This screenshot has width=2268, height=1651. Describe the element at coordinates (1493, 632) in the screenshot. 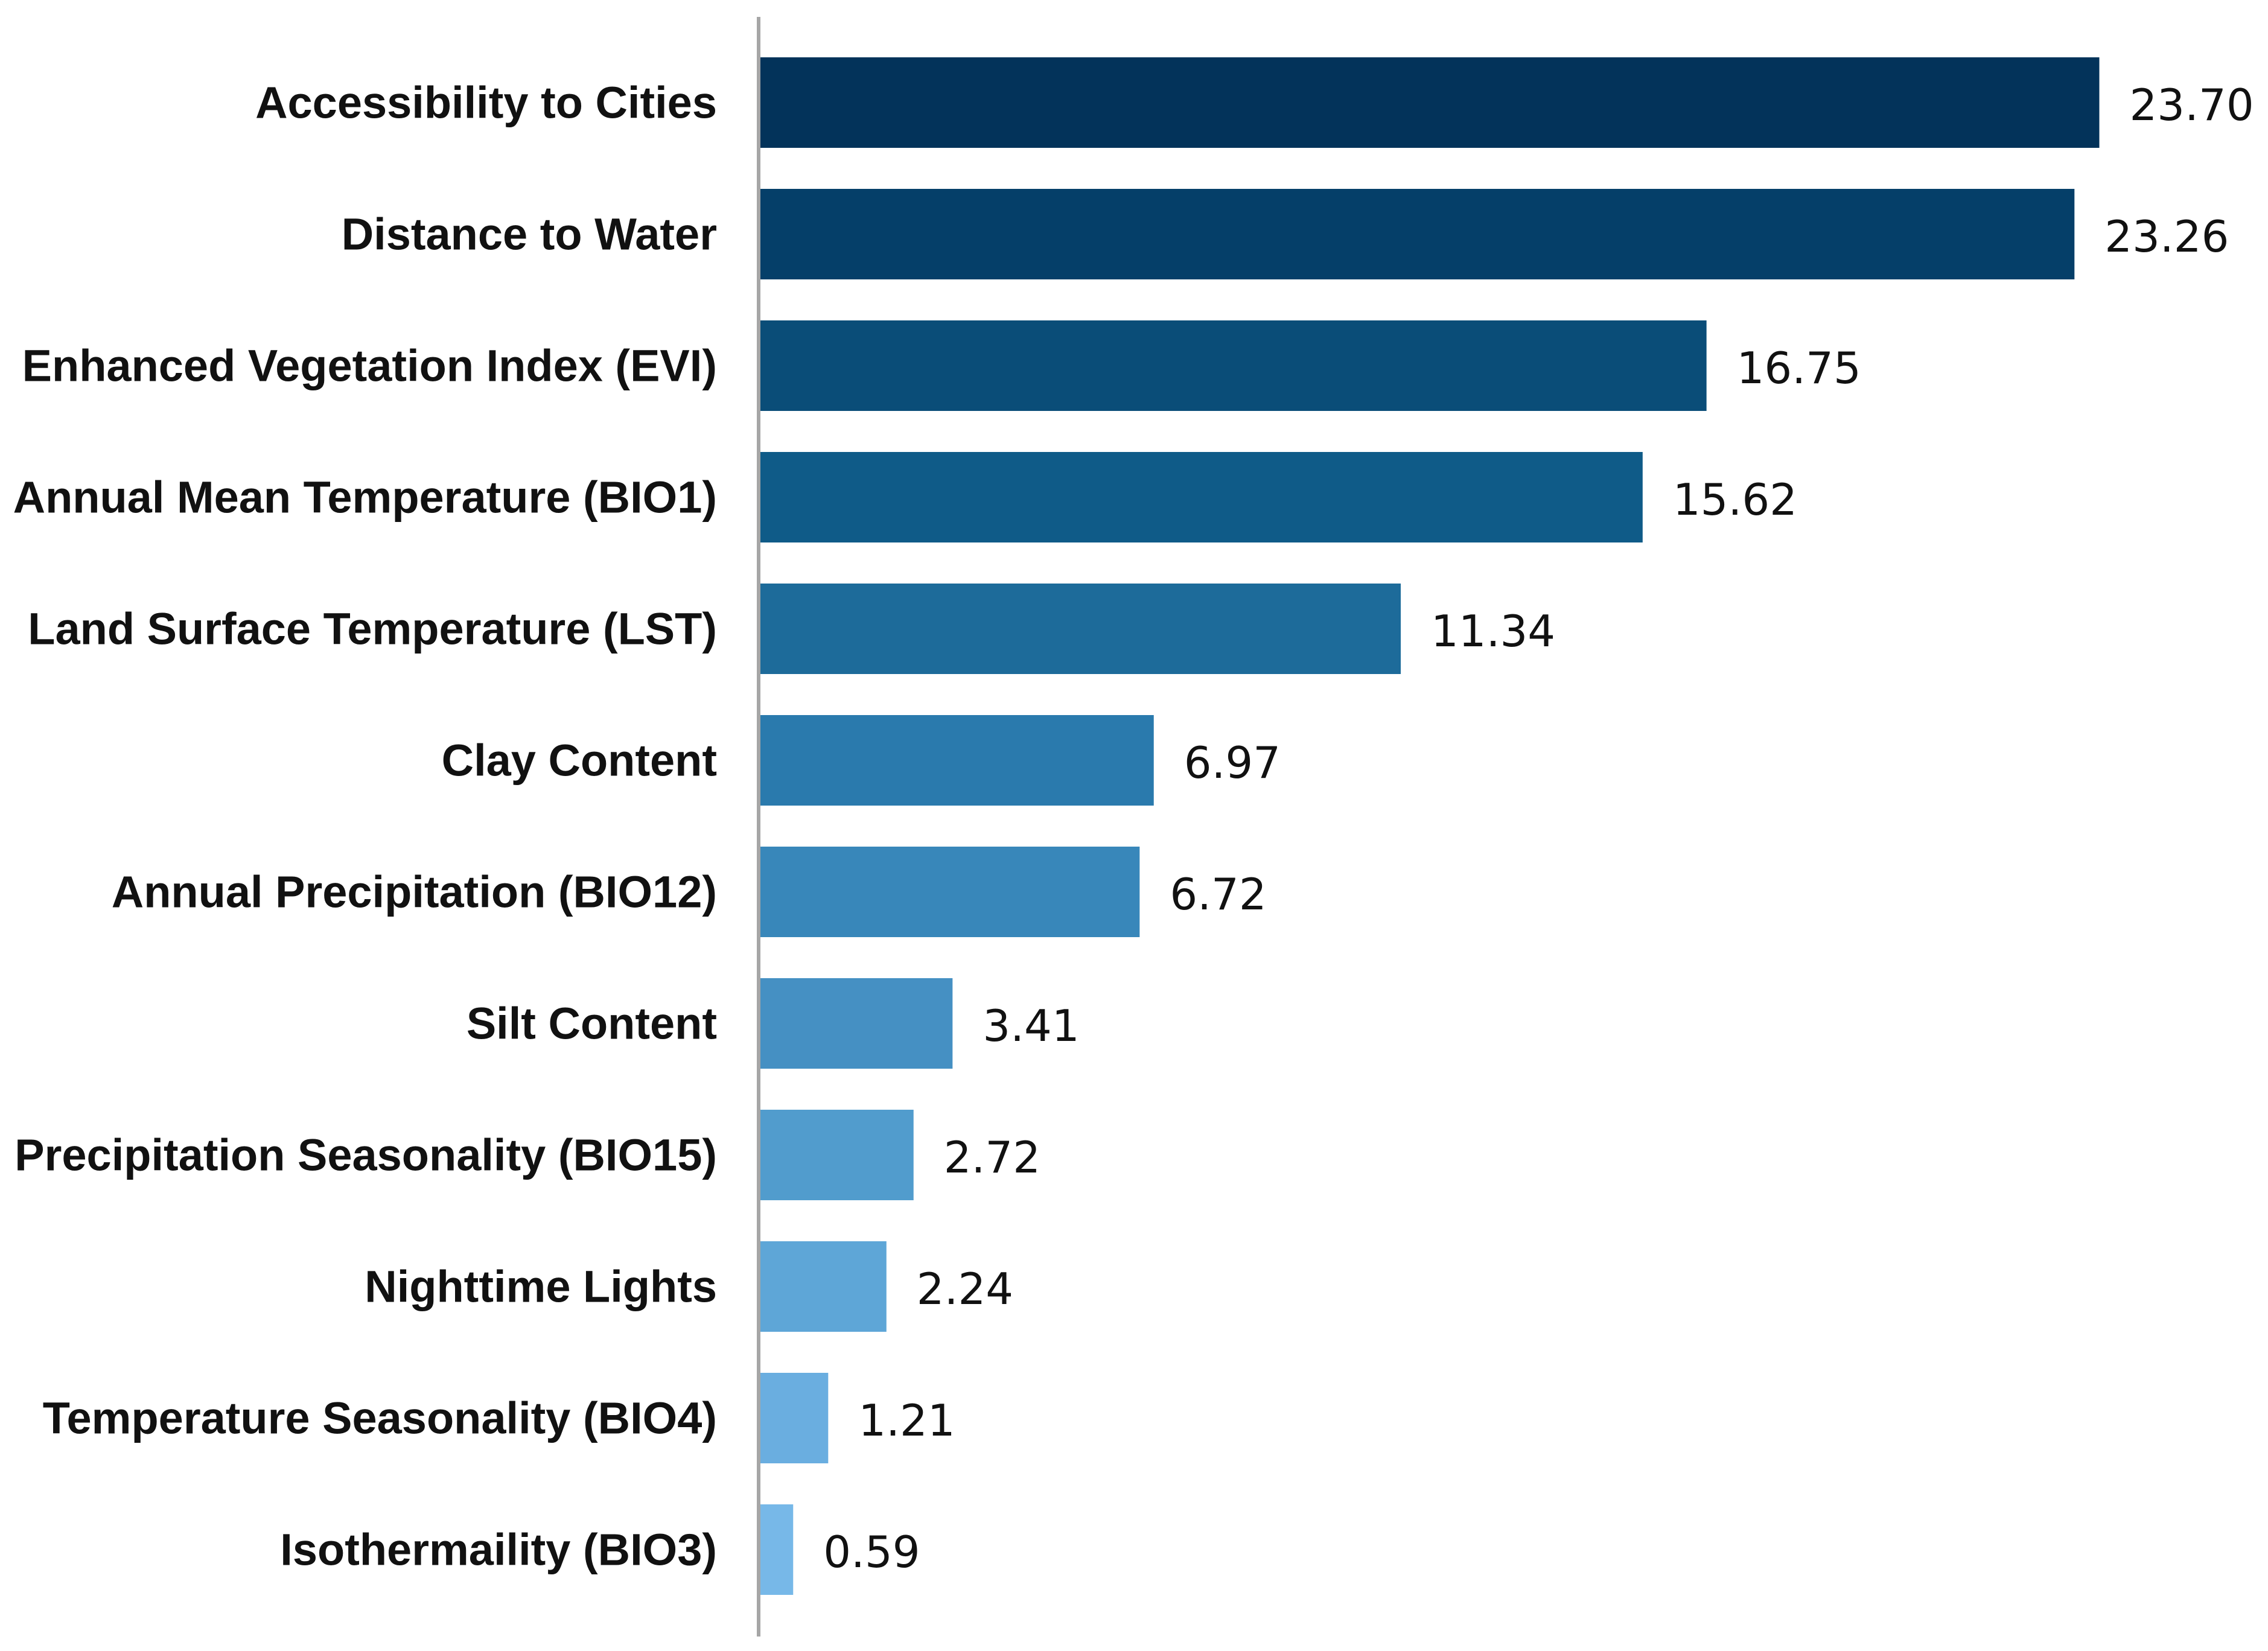

I see `value-label-4: 11.34` at that location.